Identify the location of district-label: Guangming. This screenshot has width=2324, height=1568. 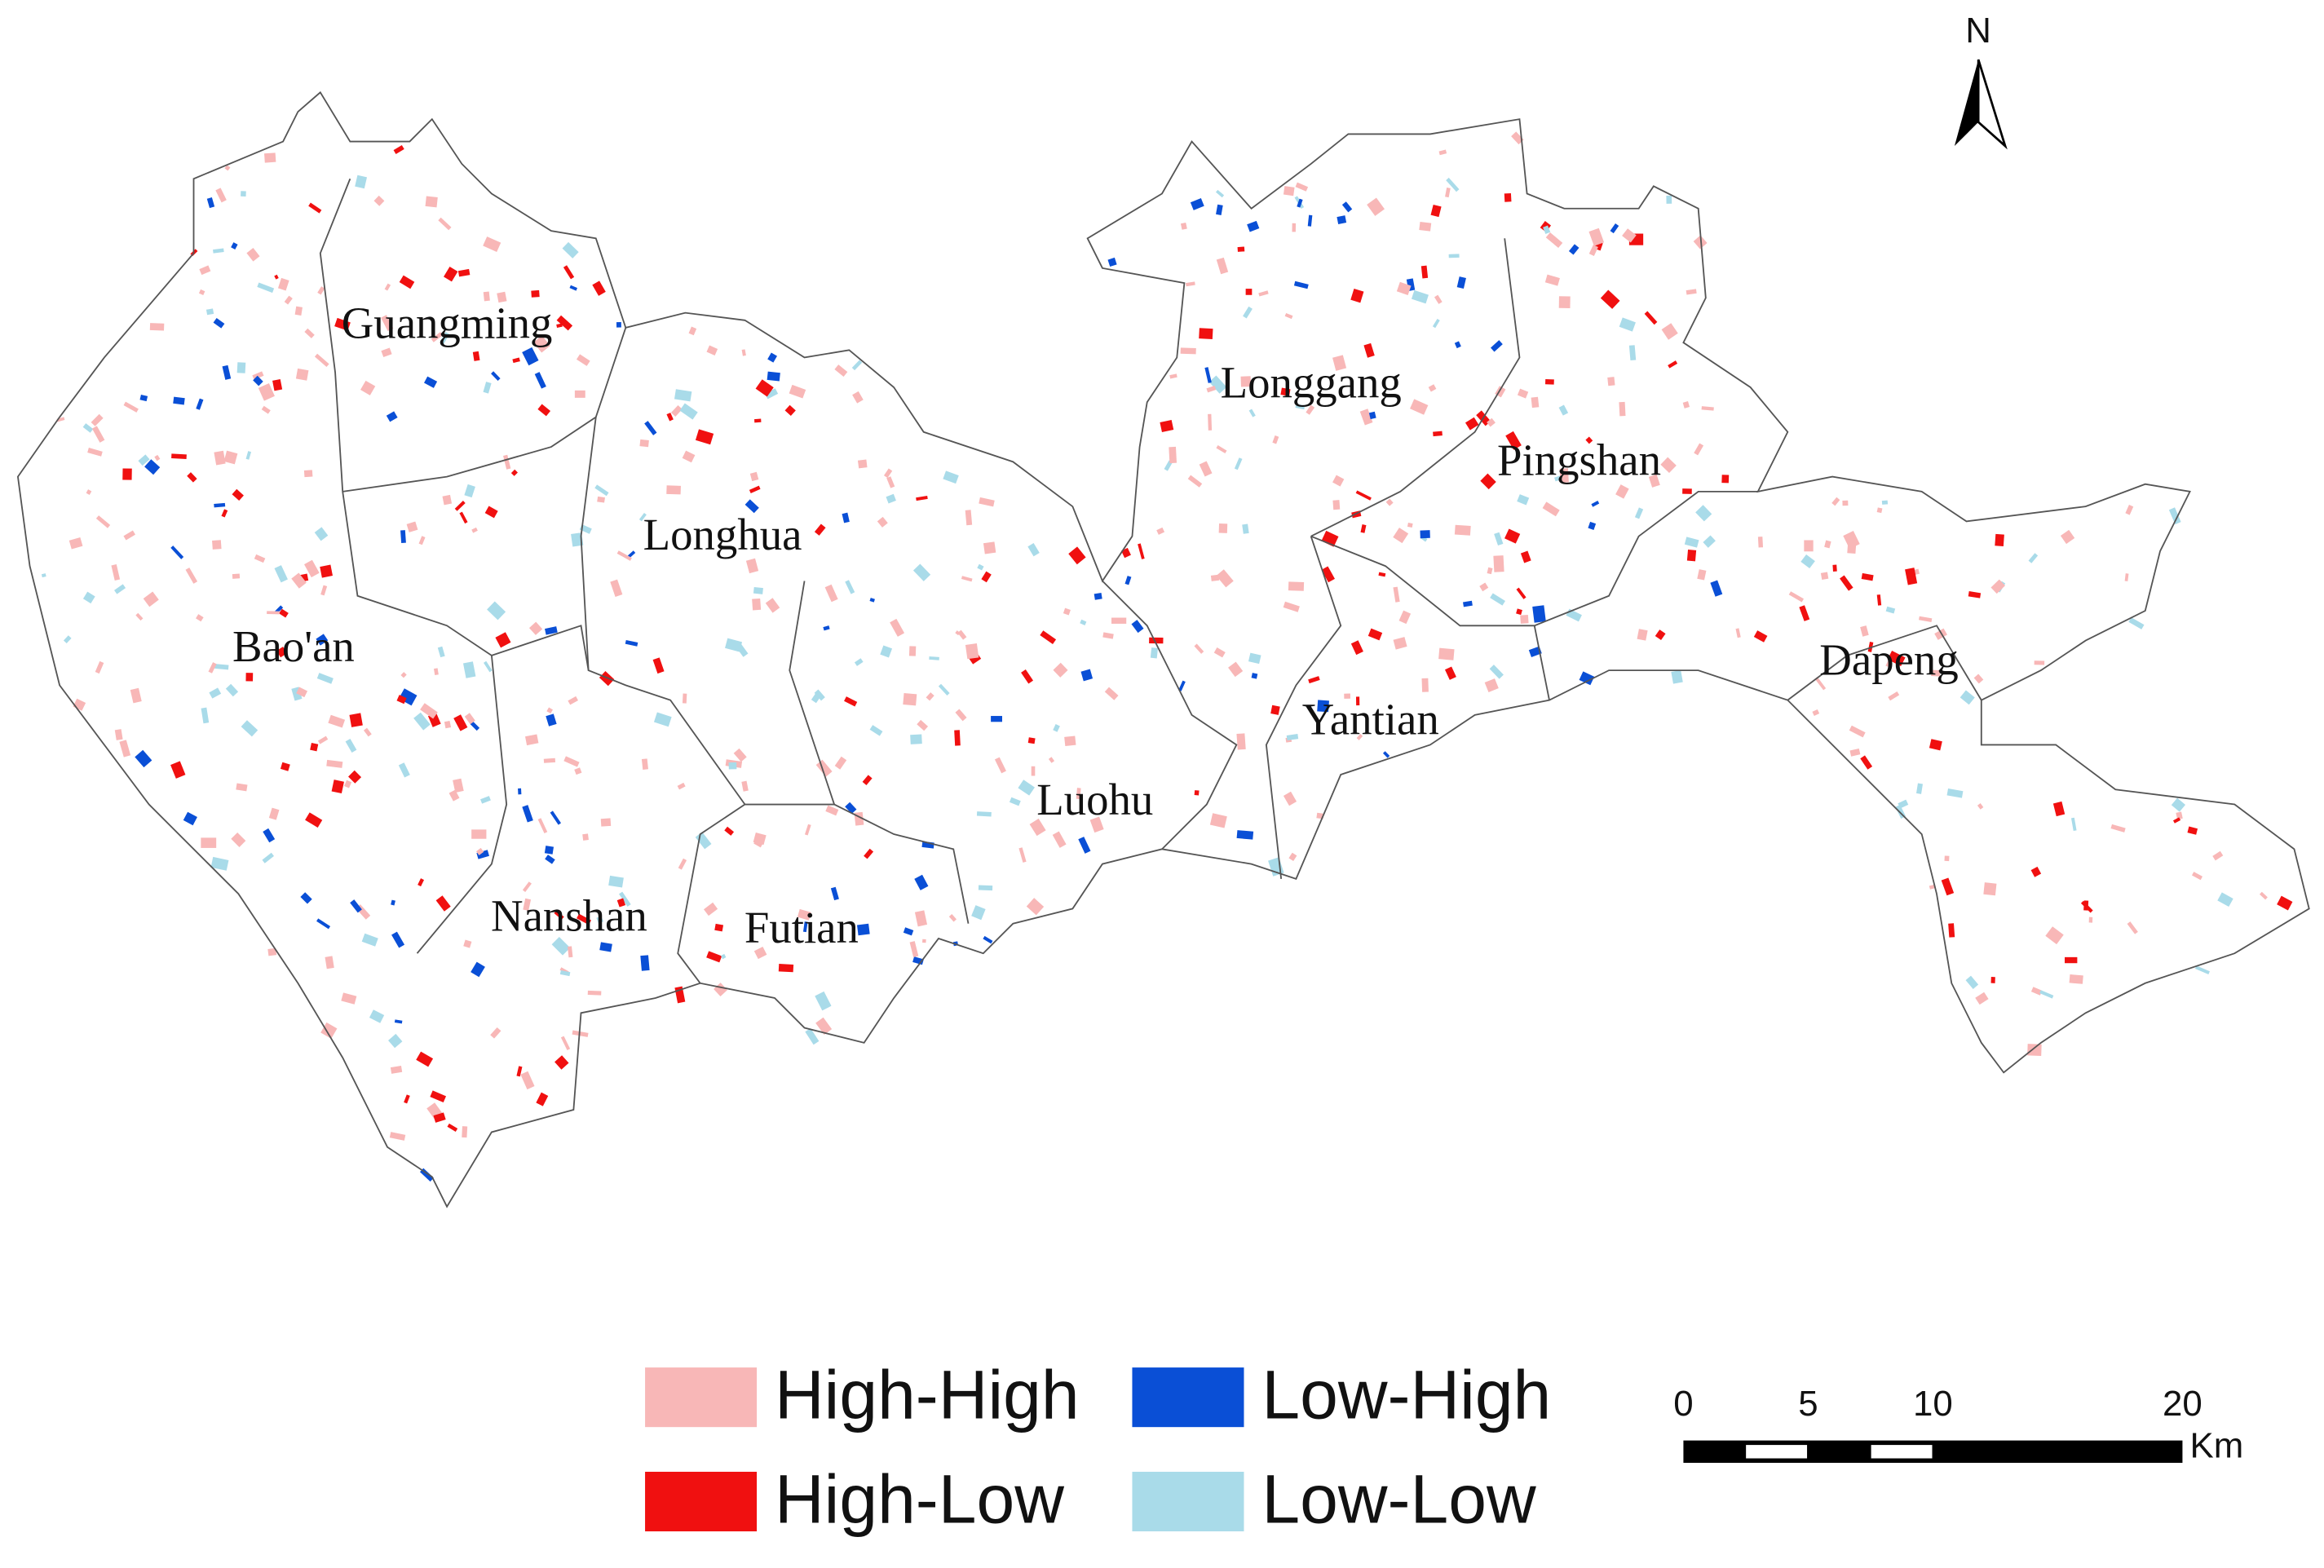
(447, 322).